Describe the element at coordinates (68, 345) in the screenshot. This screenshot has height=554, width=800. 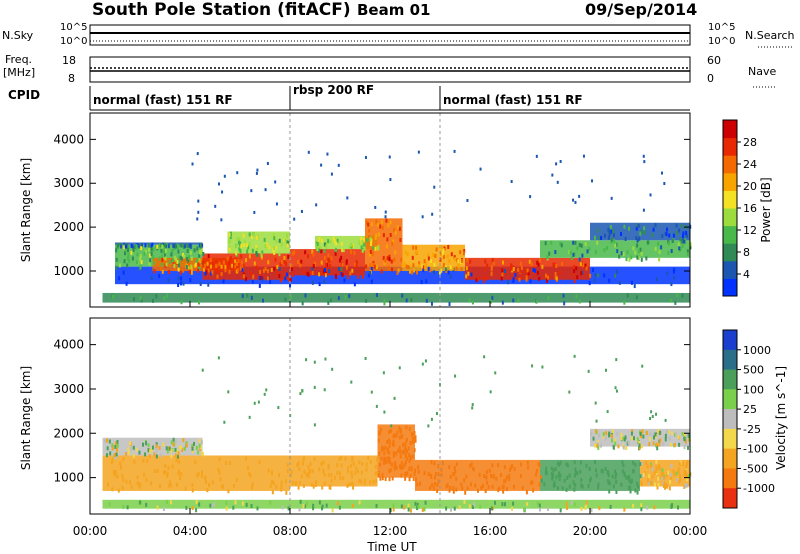
I see `y-tick-label: 4000` at that location.